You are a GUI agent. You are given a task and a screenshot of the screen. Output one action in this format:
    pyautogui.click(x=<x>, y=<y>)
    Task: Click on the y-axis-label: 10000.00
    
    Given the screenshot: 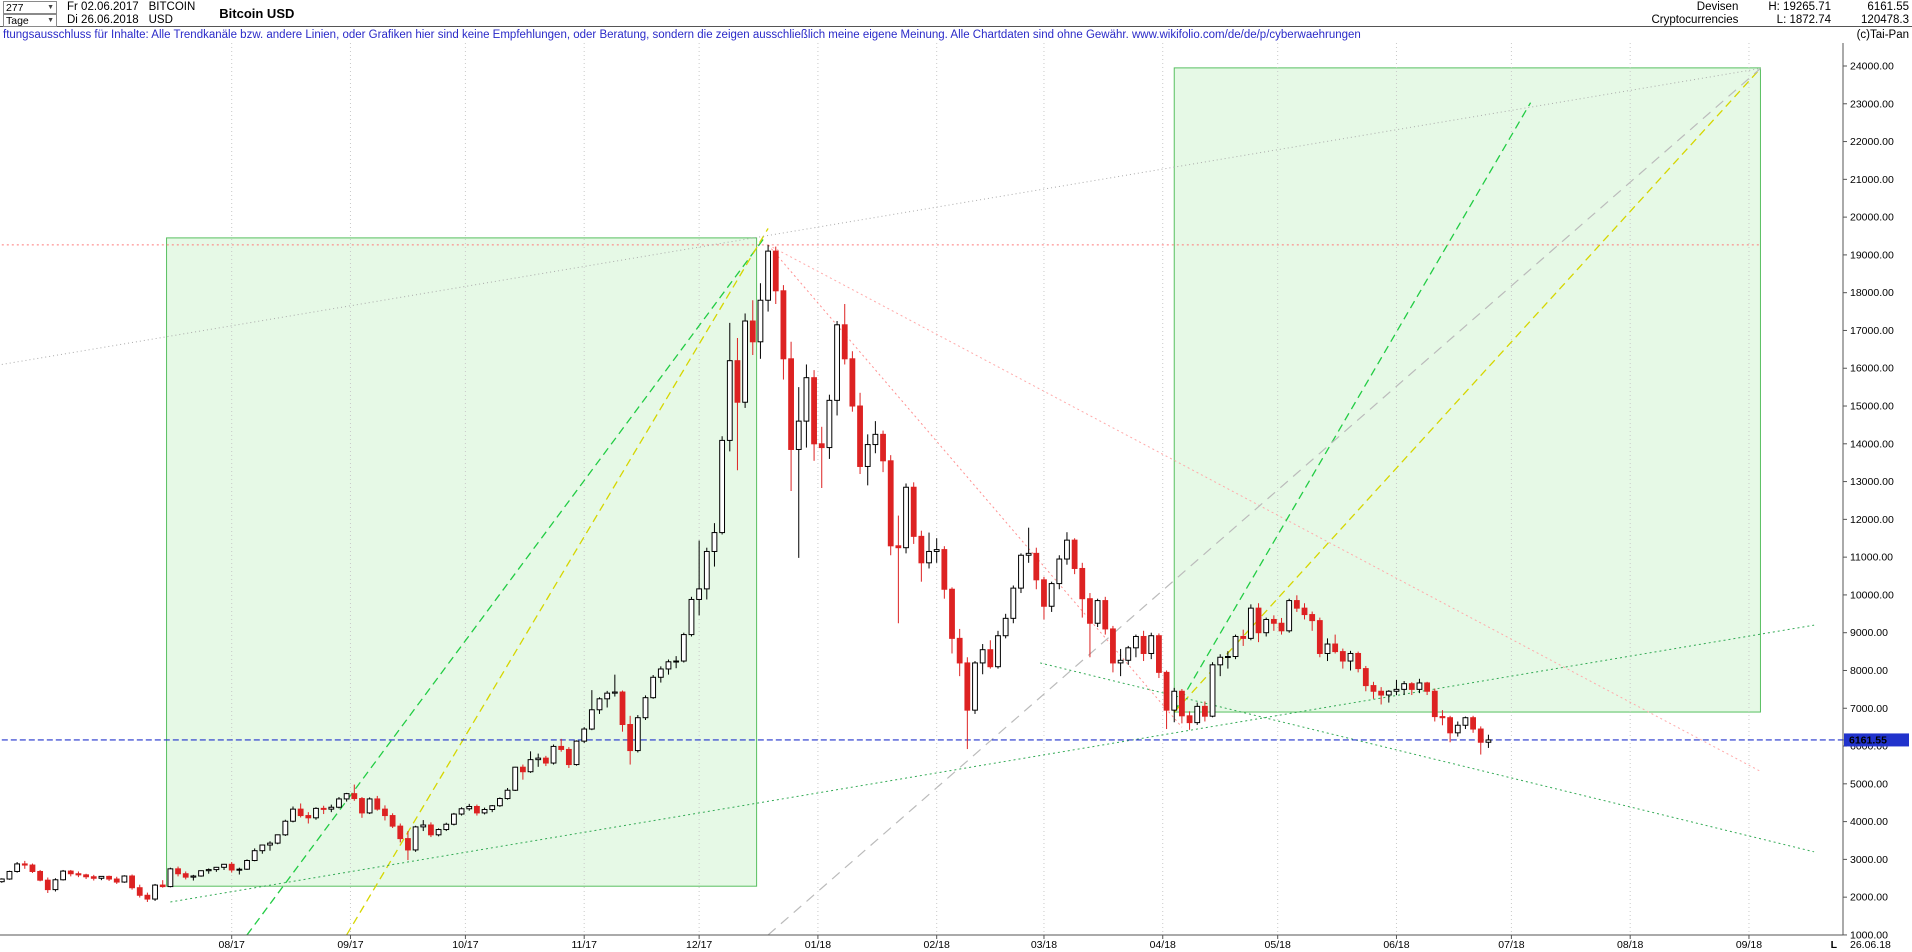 What is the action you would take?
    pyautogui.click(x=1872, y=595)
    